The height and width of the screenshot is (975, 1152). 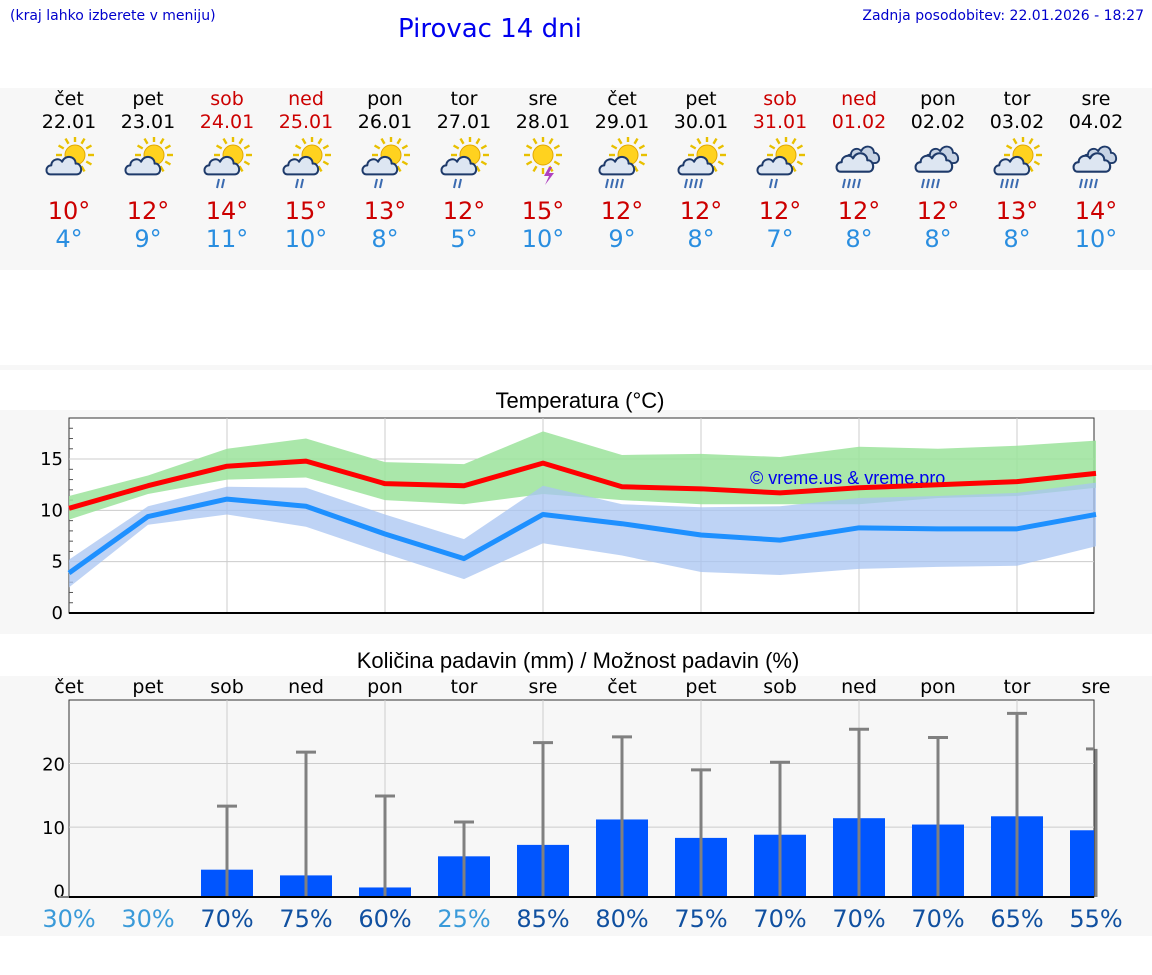 I want to click on min-temperature: 11°, so click(x=227, y=239).